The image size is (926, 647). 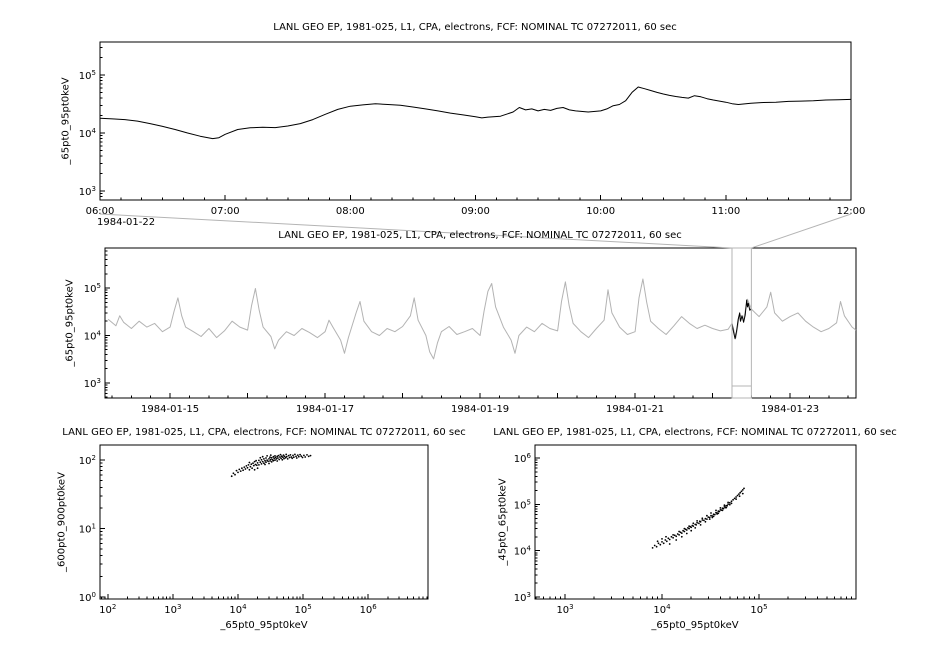 What do you see at coordinates (480, 409) in the screenshot?
I see `tick-label: 1984-01-19` at bounding box center [480, 409].